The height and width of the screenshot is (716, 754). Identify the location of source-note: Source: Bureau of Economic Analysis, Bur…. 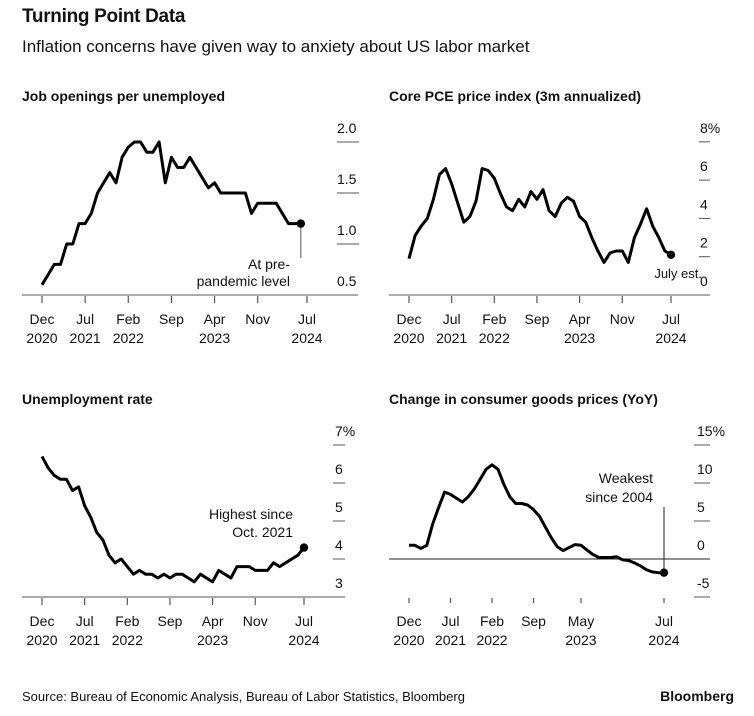
(243, 696).